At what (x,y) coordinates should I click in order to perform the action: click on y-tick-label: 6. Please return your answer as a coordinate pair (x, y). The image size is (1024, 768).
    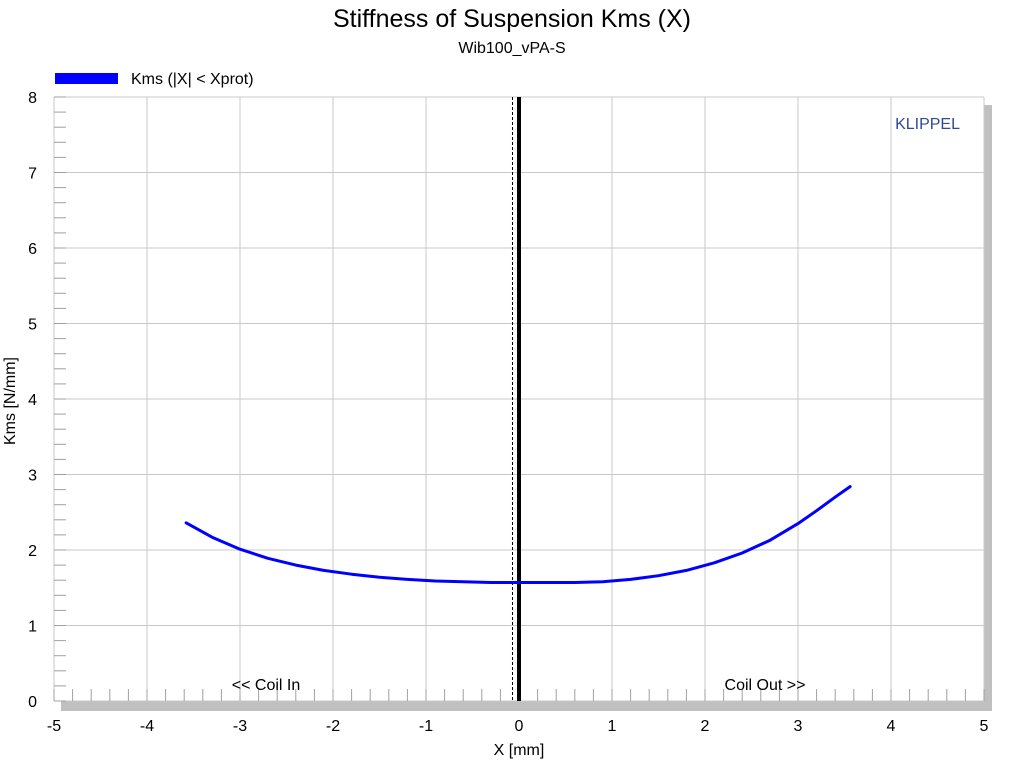
    Looking at the image, I should click on (32, 249).